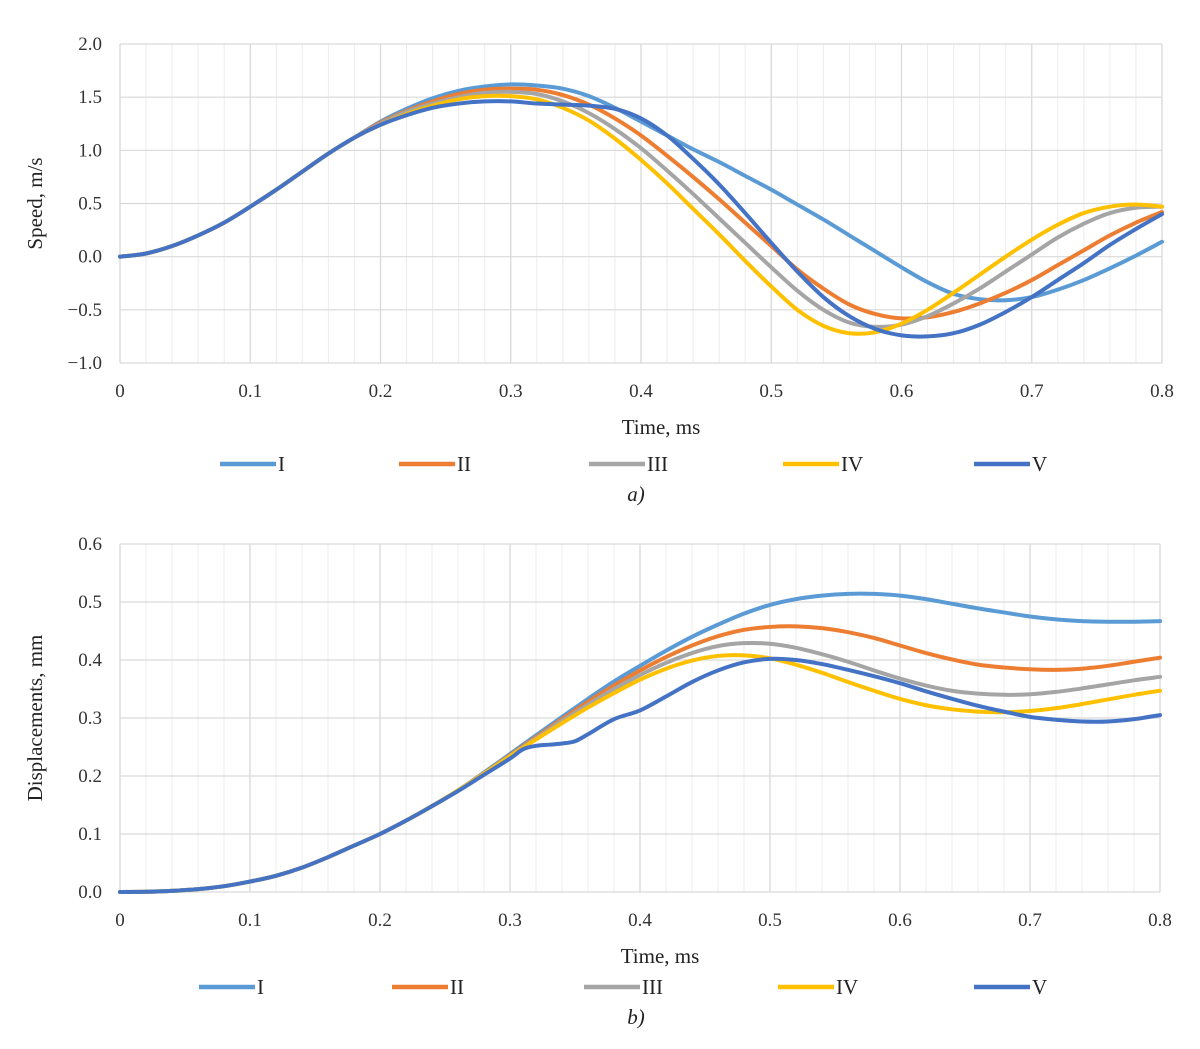 The width and height of the screenshot is (1200, 1049). What do you see at coordinates (90, 150) in the screenshot?
I see `y-tick-label: 1.0` at bounding box center [90, 150].